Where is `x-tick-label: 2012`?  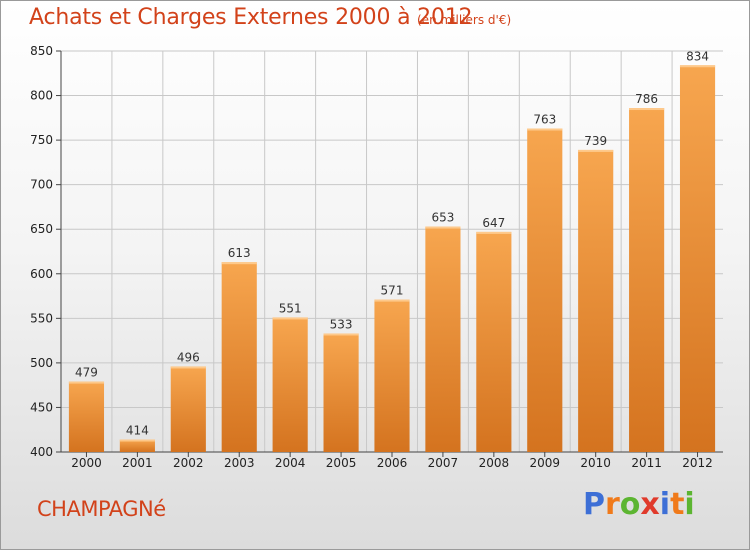 x-tick-label: 2012 is located at coordinates (697, 463).